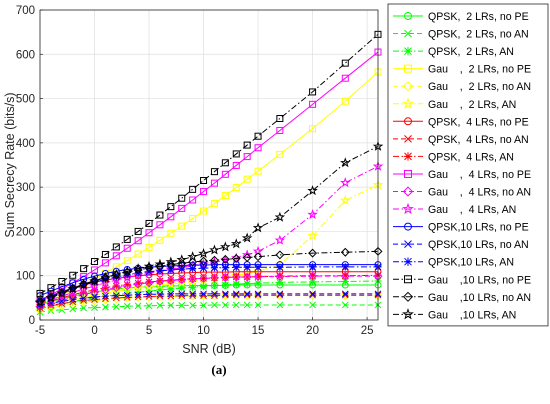  What do you see at coordinates (453, 52) in the screenshot?
I see `legend-item: QPSK, 2 LRs, AN` at bounding box center [453, 52].